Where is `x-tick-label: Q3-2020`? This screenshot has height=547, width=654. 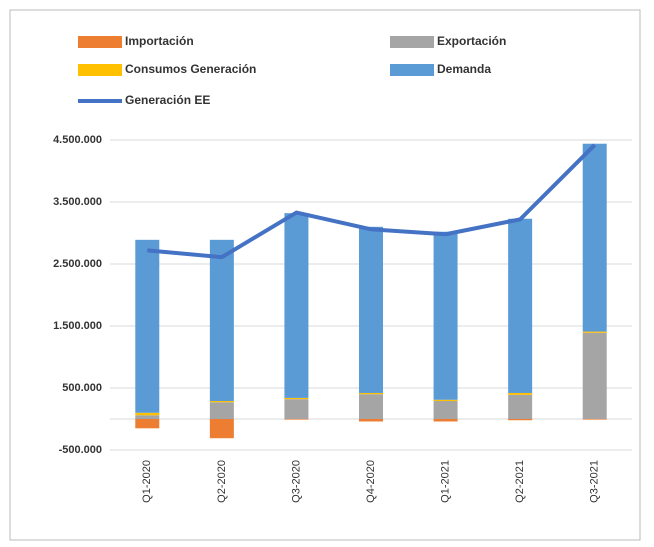 x-tick-label: Q3-2020 is located at coordinates (296, 481).